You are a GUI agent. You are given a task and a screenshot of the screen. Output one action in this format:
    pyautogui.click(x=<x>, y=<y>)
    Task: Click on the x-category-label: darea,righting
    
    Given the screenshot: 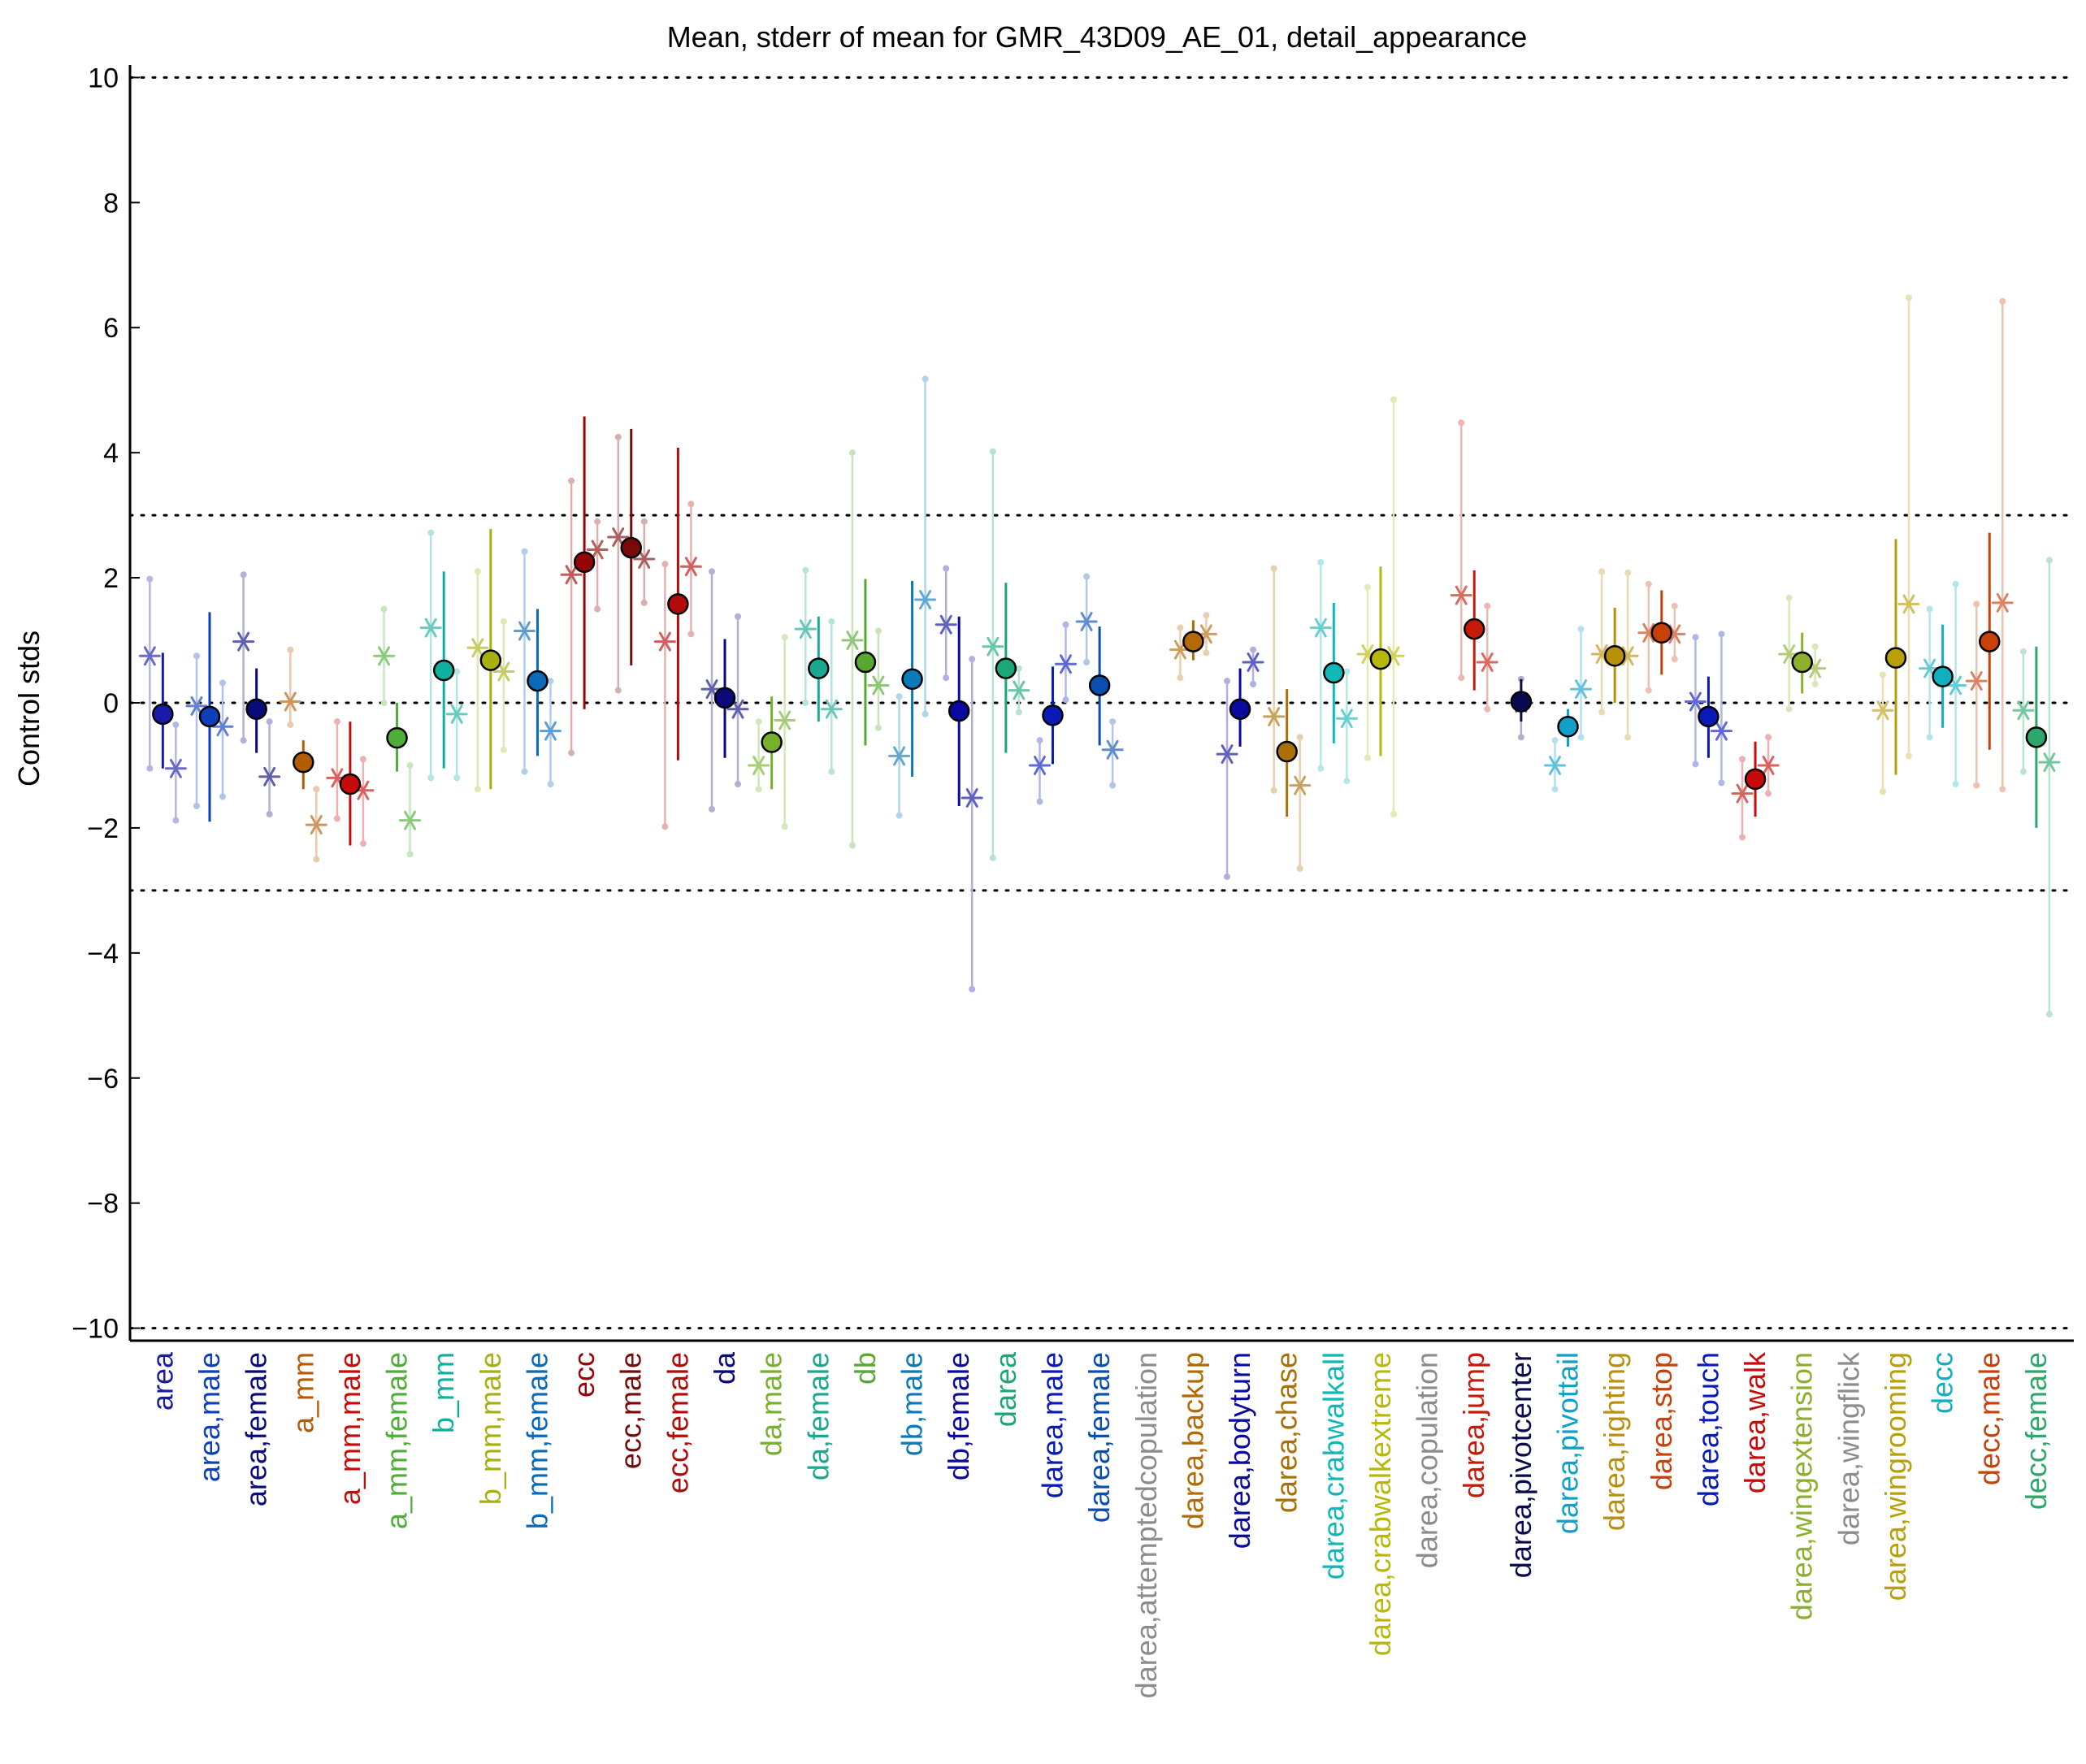 What is the action you would take?
    pyautogui.click(x=1614, y=1441)
    